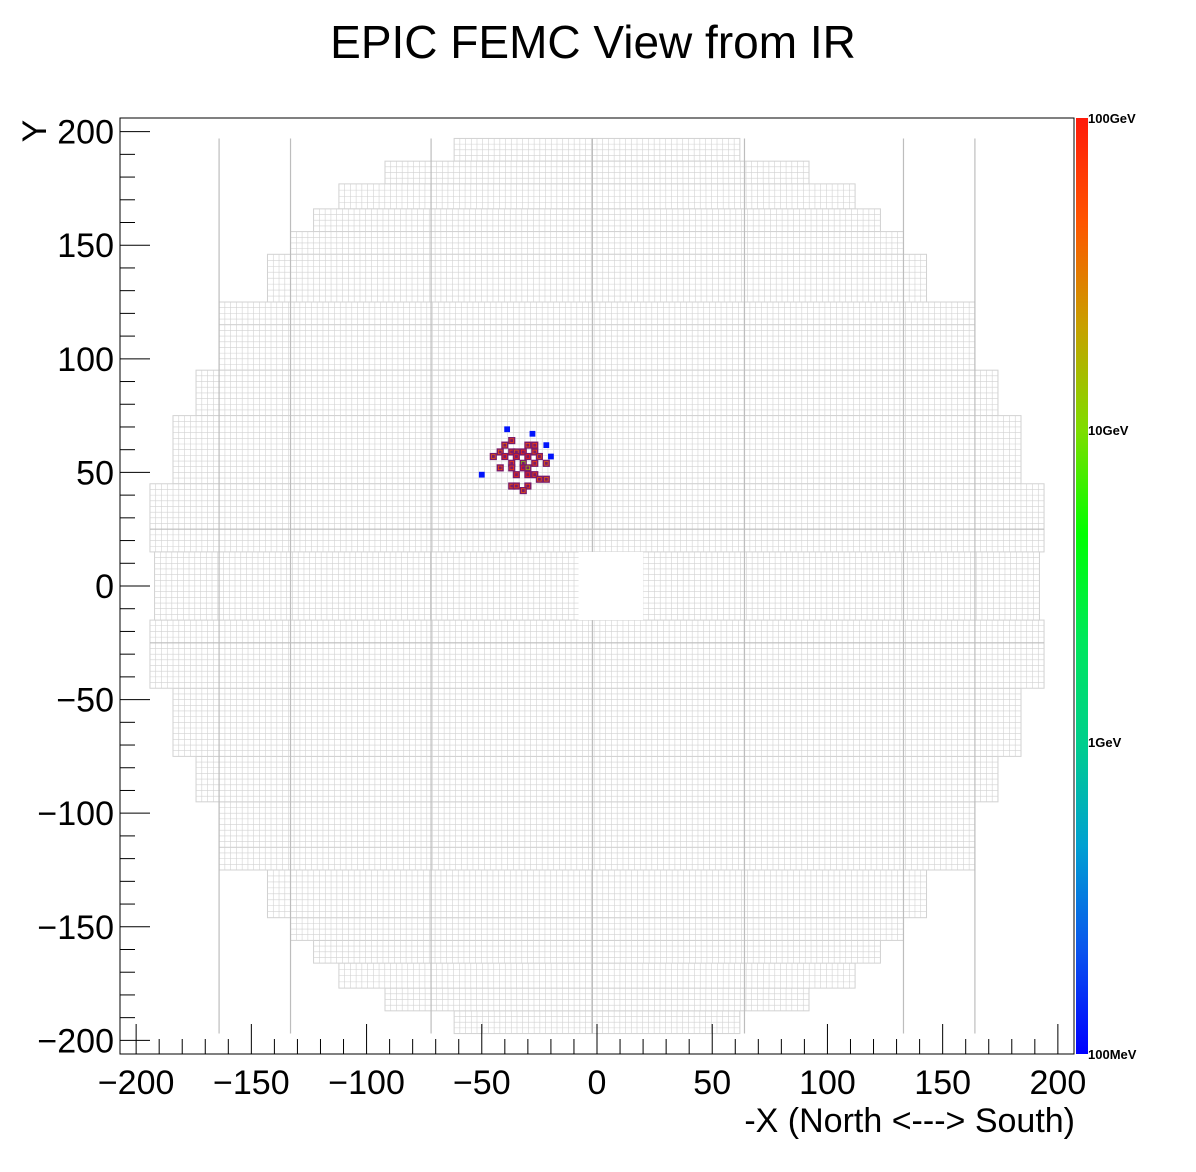  What do you see at coordinates (712, 1083) in the screenshot?
I see `x-tick-label: 50` at bounding box center [712, 1083].